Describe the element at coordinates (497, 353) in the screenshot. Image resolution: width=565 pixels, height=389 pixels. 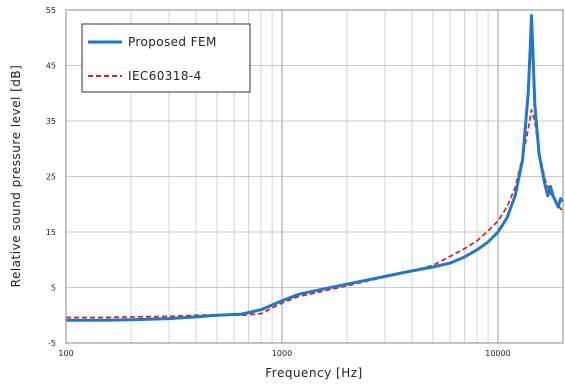
I see `x-tick-label: 10000` at that location.